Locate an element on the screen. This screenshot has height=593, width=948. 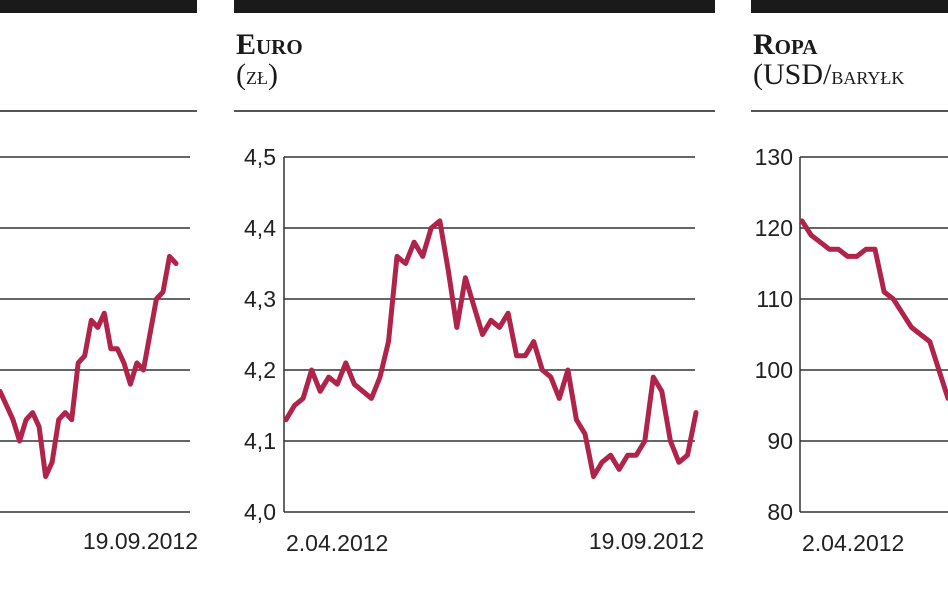
euro-unit-close: ) is located at coordinates (273, 74).